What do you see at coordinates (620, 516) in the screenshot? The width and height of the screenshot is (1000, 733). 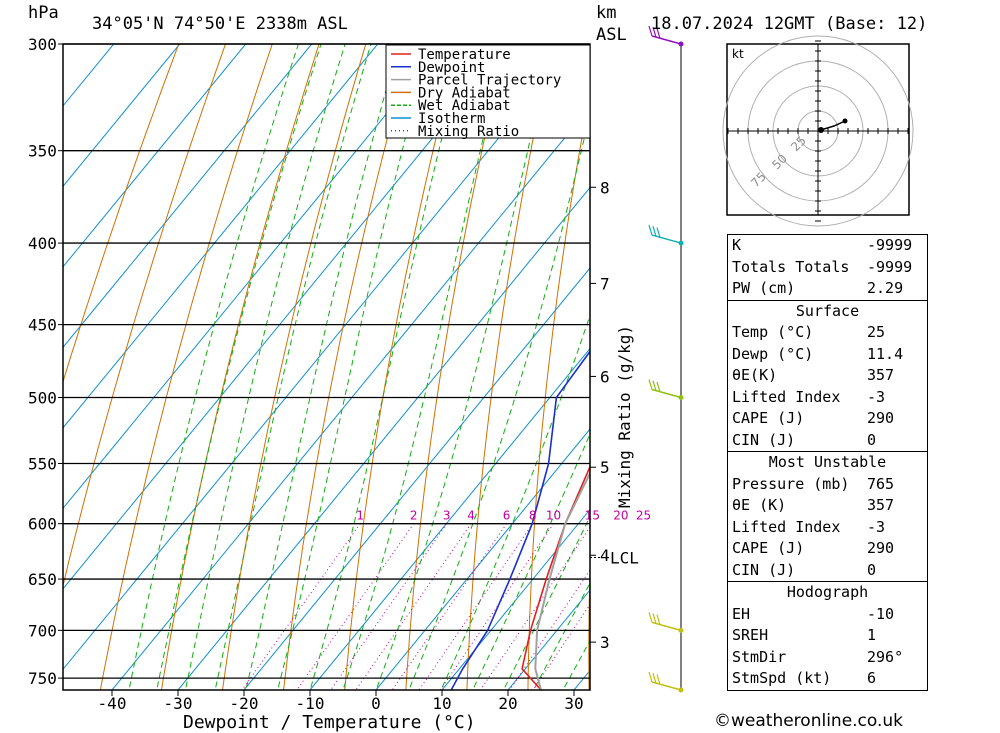 I see `mixing-ratio-label: 20` at bounding box center [620, 516].